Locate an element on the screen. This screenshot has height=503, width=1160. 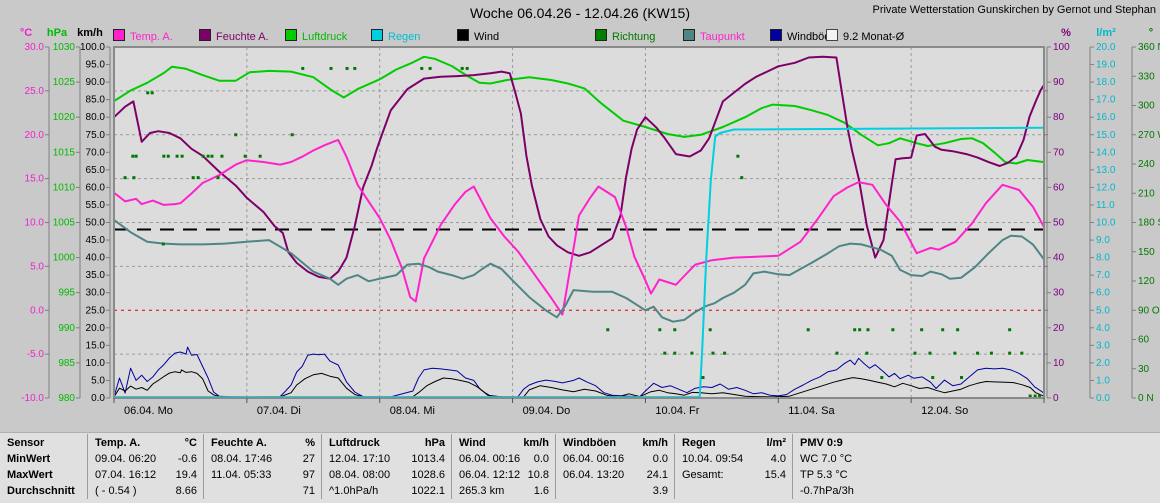
legend-item-luftdruck: Luftdruck is located at coordinates (316, 36).